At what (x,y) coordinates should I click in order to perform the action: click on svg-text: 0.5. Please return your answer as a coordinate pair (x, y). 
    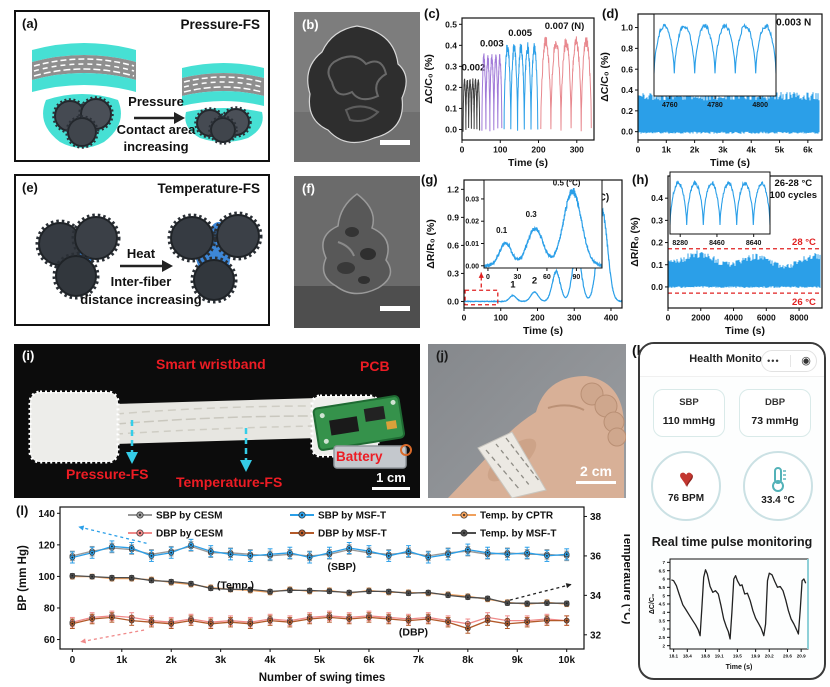
    Looking at the image, I should click on (451, 24).